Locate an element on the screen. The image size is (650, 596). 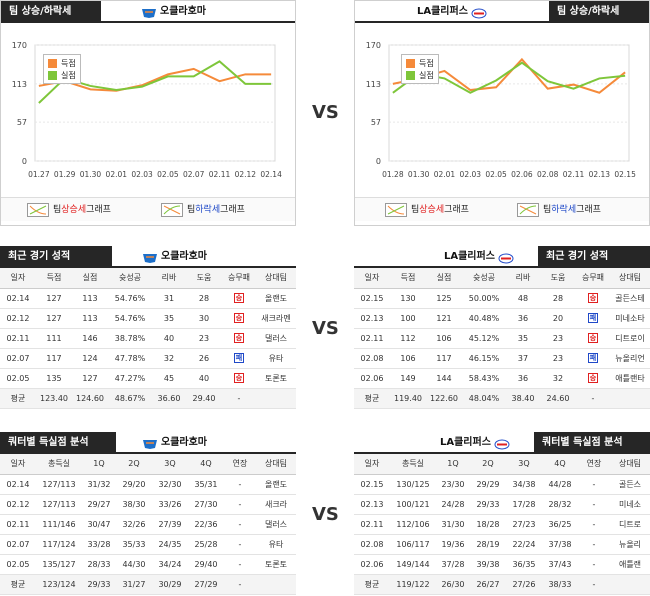
table-cell: 댈러스 is located at coordinates (276, 524).